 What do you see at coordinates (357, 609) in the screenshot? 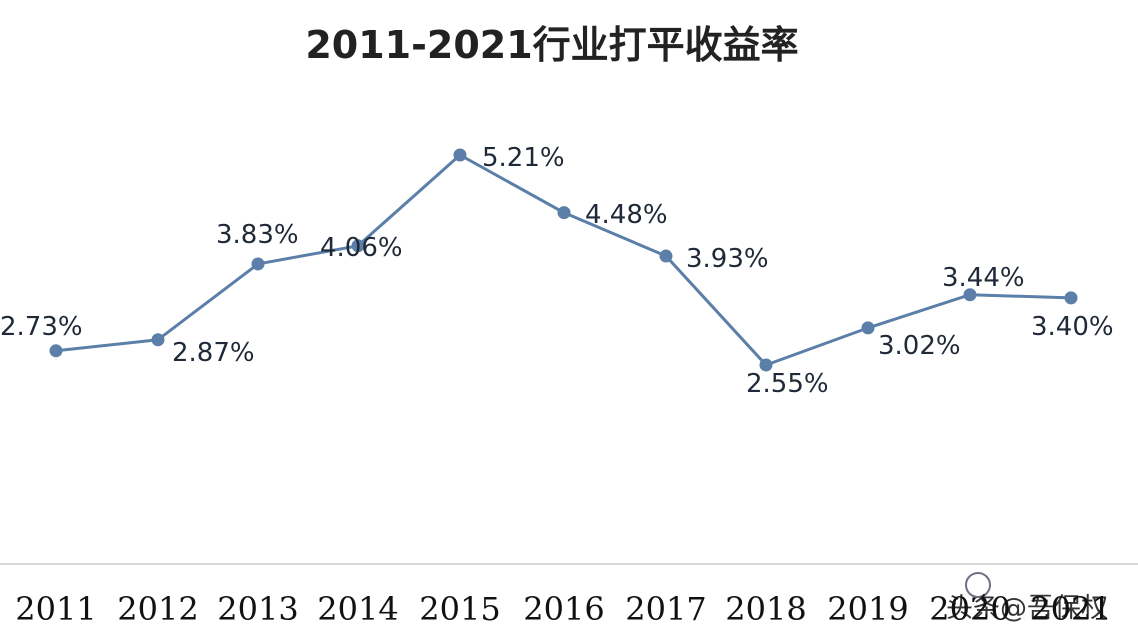
I see `x-tick-label-2014: 2014` at bounding box center [357, 609].